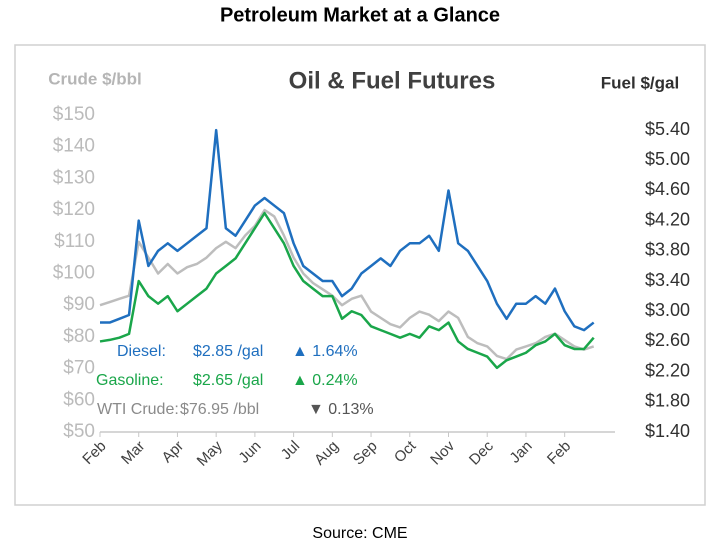  What do you see at coordinates (130, 380) in the screenshot?
I see `annotation-label: Gasoline:` at bounding box center [130, 380].